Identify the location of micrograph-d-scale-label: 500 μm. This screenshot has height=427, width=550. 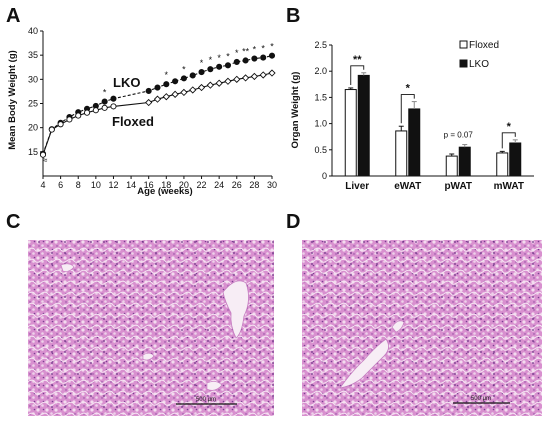
(481, 399).